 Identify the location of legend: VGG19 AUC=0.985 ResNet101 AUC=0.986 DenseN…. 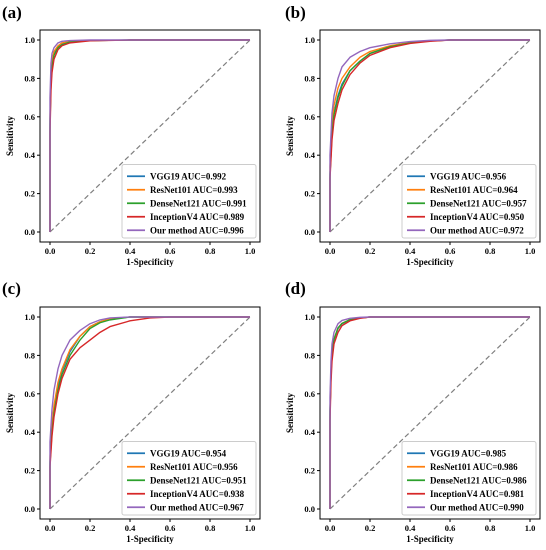
(469, 478).